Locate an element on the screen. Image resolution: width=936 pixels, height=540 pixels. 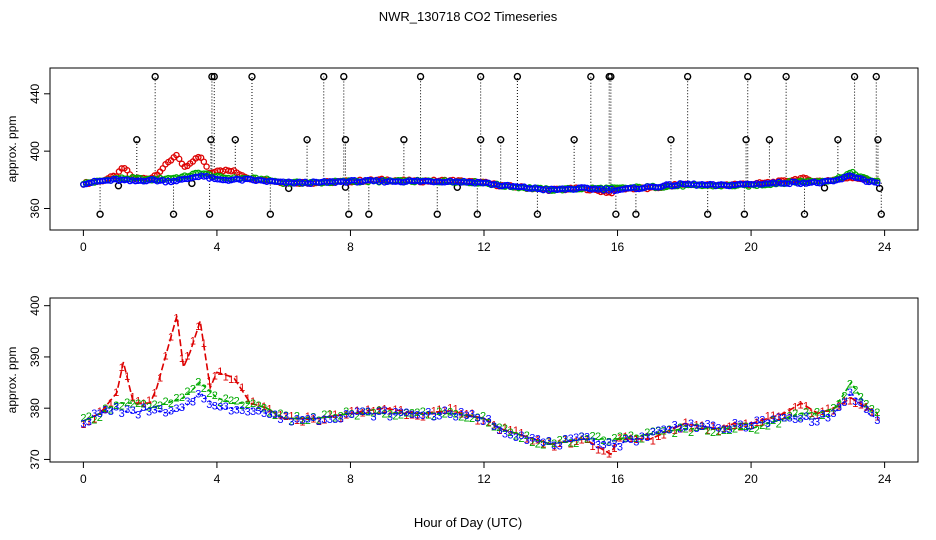
x-tick-label: 0 is located at coordinates (83, 479).